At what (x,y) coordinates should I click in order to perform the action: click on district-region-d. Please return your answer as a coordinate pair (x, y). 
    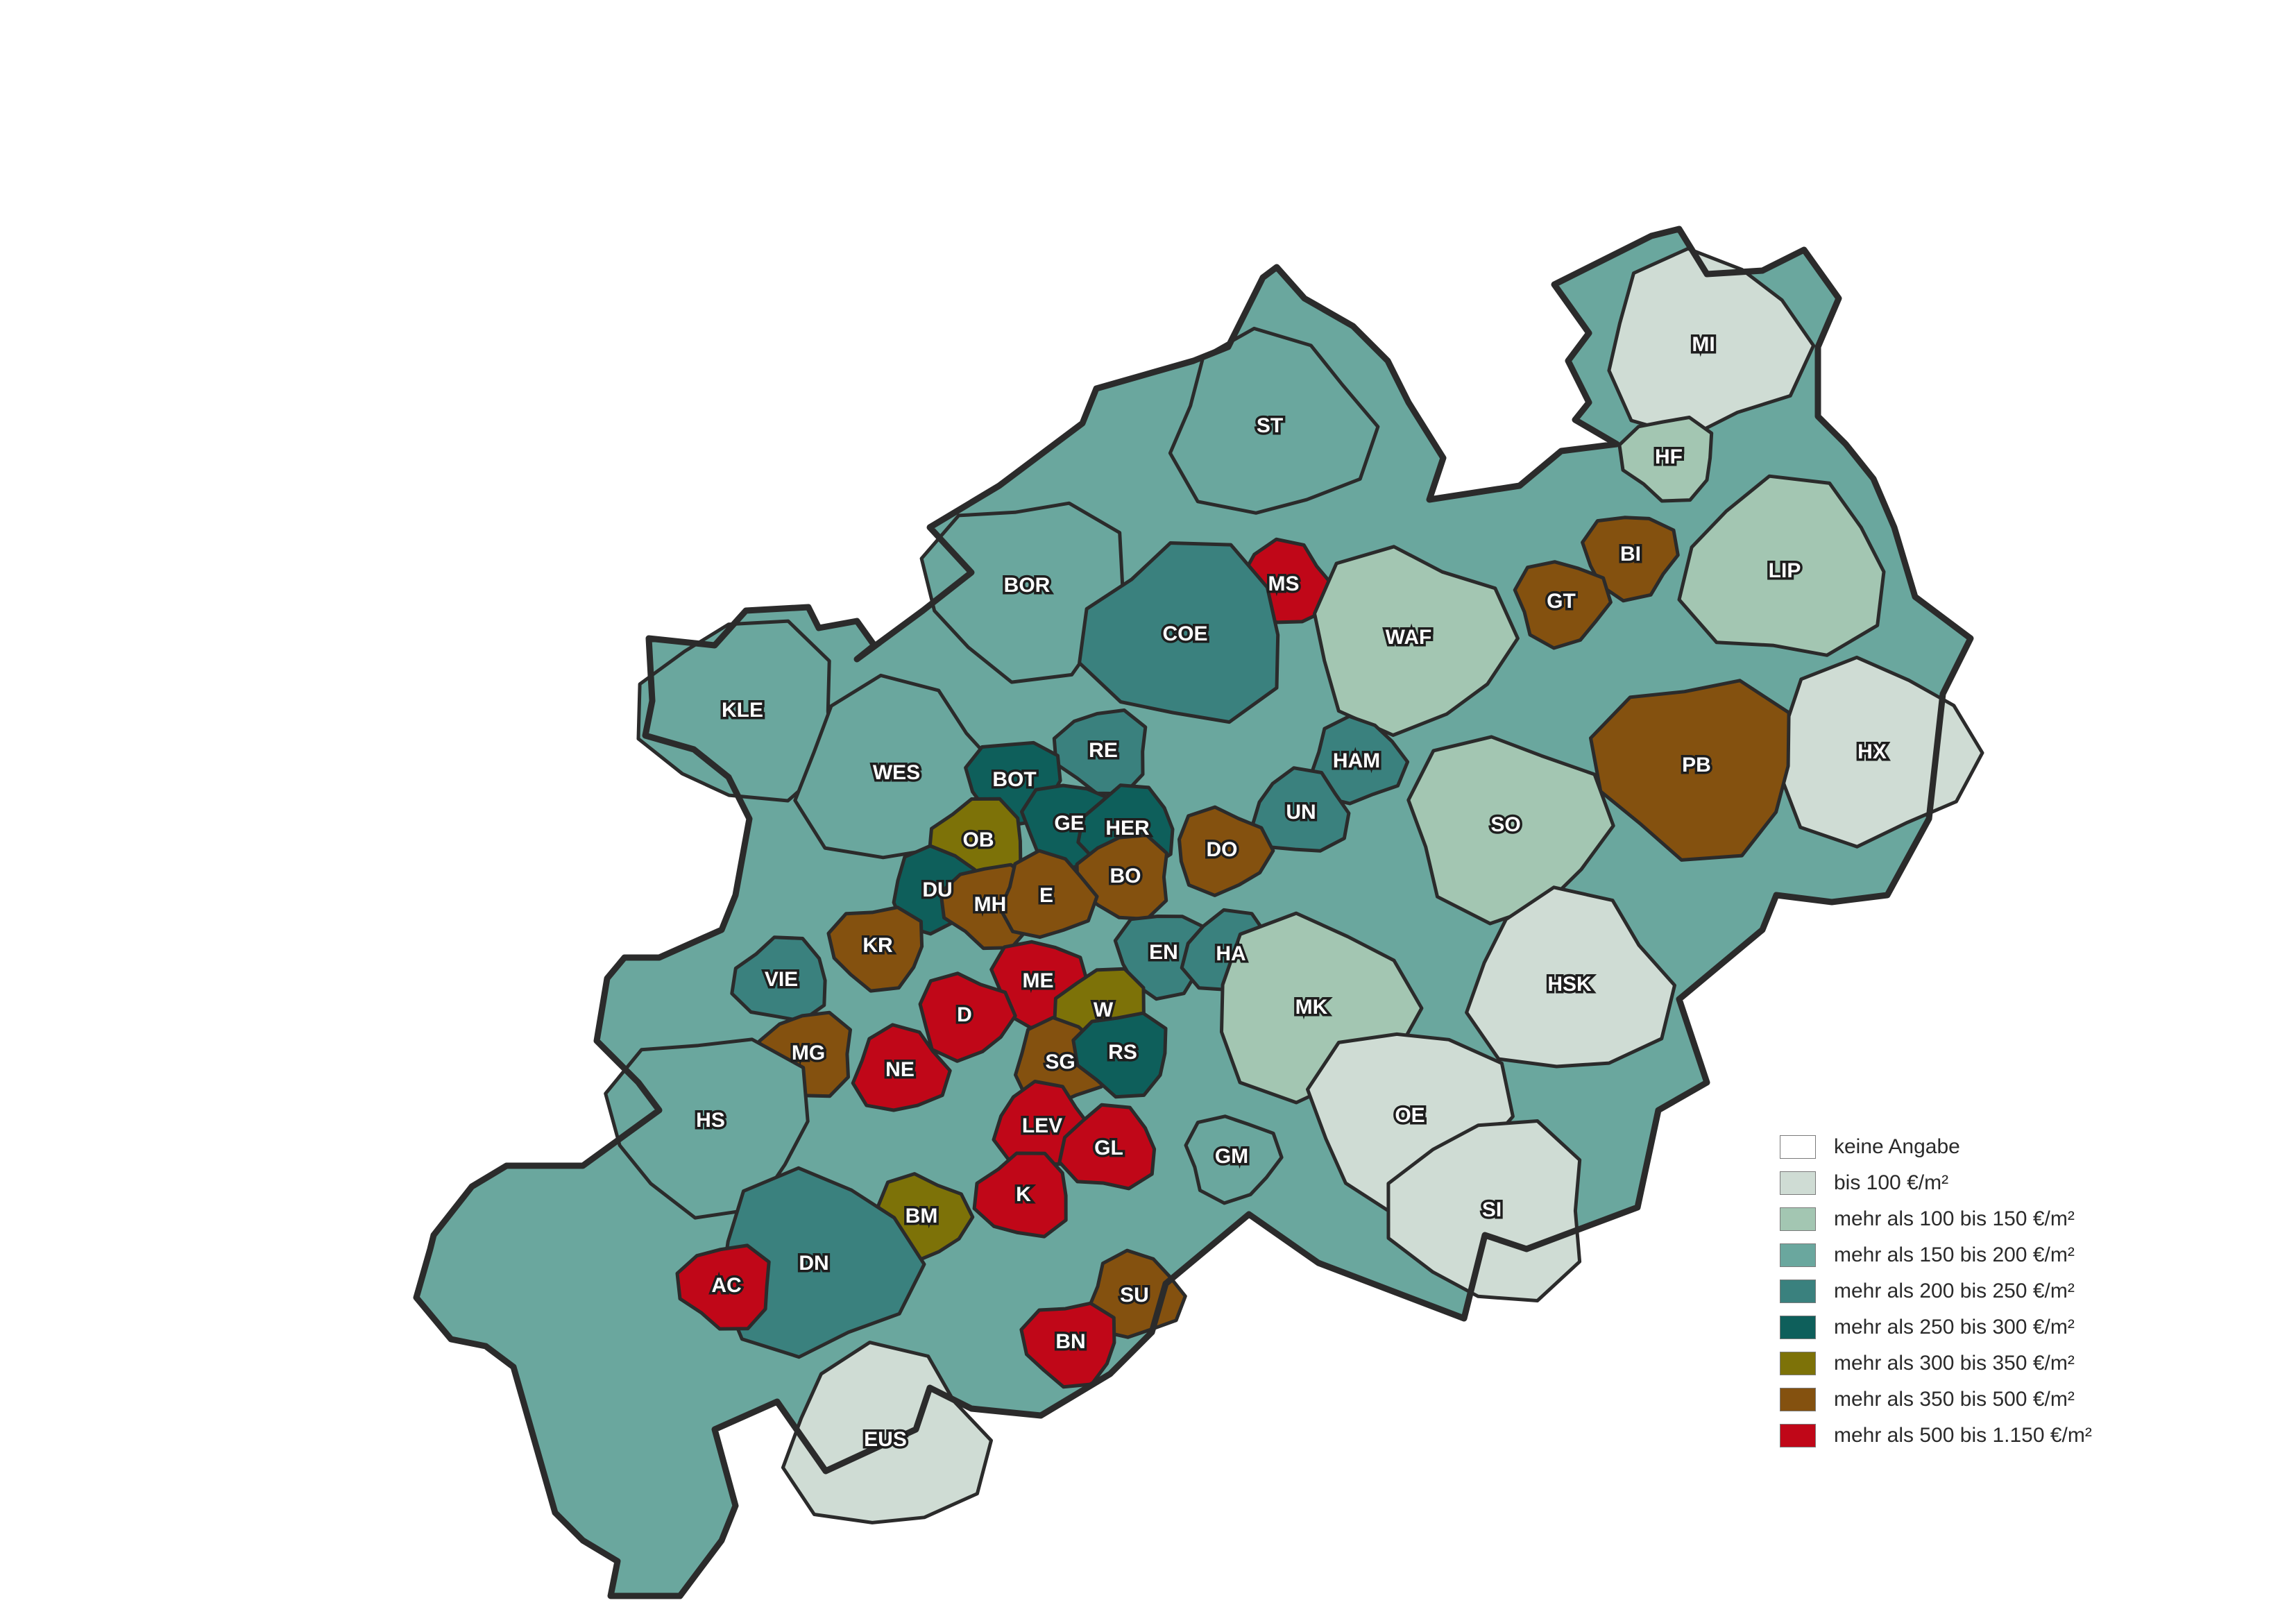
    Looking at the image, I should click on (967, 1017).